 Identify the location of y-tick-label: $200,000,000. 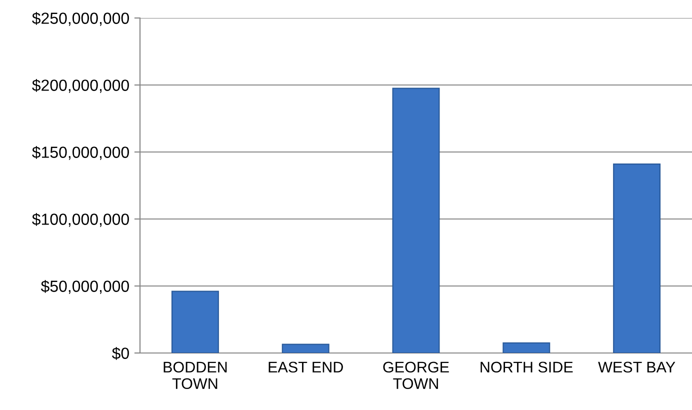
(80, 85).